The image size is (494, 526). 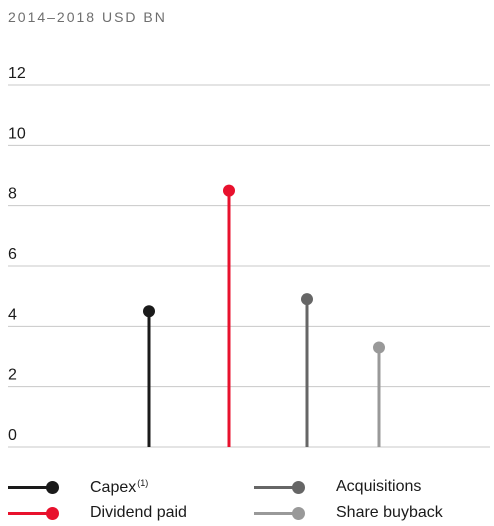 What do you see at coordinates (379, 347) in the screenshot?
I see `point-share-buyback` at bounding box center [379, 347].